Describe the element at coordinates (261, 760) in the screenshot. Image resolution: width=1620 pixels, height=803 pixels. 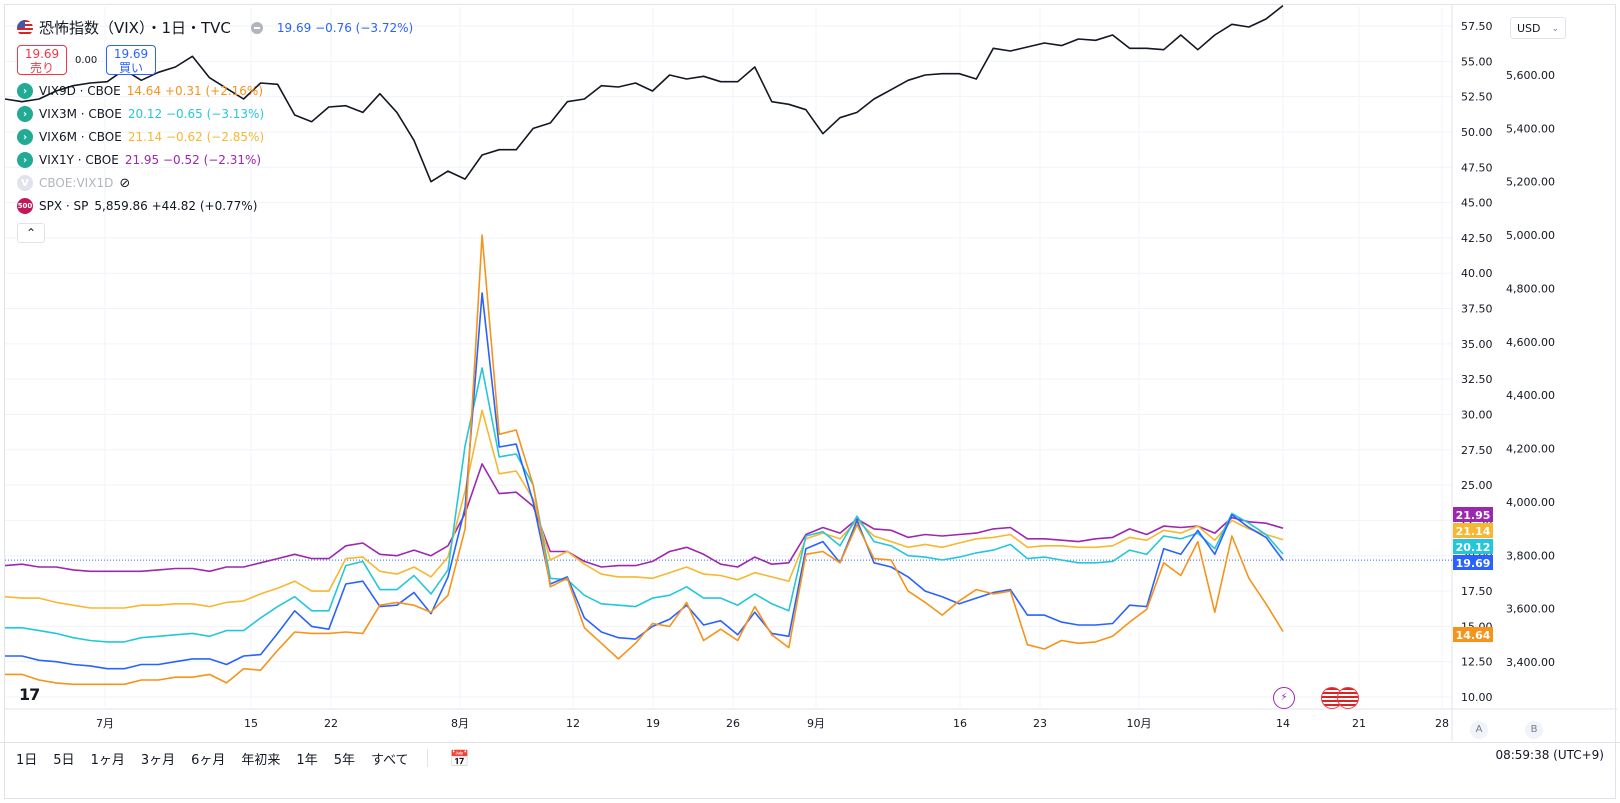
I see `tf-ytd: 年初来` at that location.